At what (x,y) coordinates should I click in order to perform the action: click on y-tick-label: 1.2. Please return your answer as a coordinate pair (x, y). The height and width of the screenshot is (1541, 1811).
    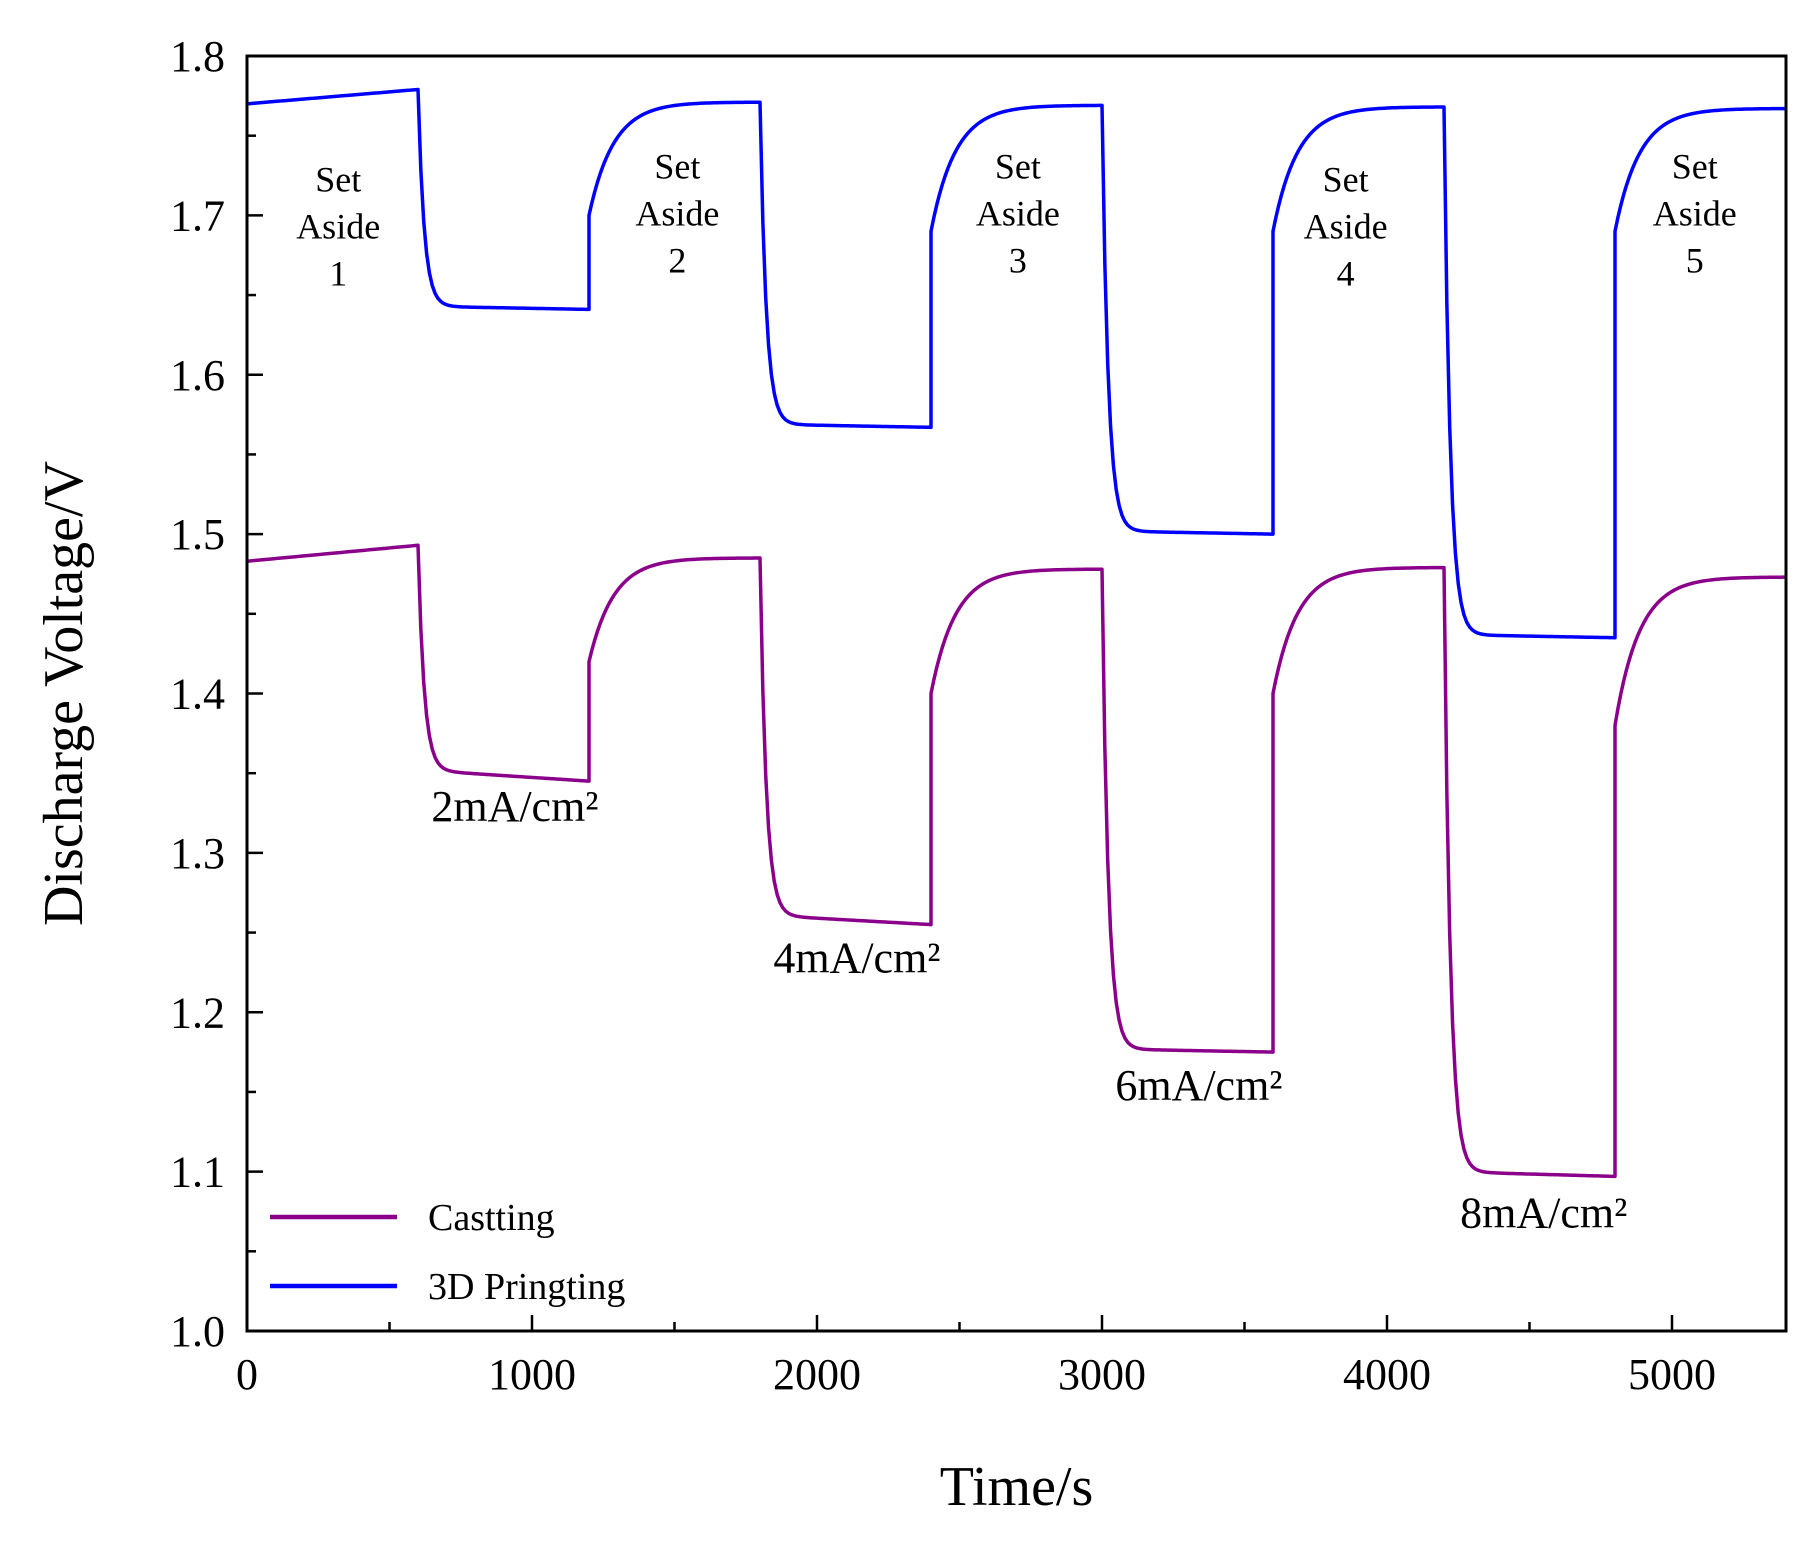
    Looking at the image, I should click on (197, 1012).